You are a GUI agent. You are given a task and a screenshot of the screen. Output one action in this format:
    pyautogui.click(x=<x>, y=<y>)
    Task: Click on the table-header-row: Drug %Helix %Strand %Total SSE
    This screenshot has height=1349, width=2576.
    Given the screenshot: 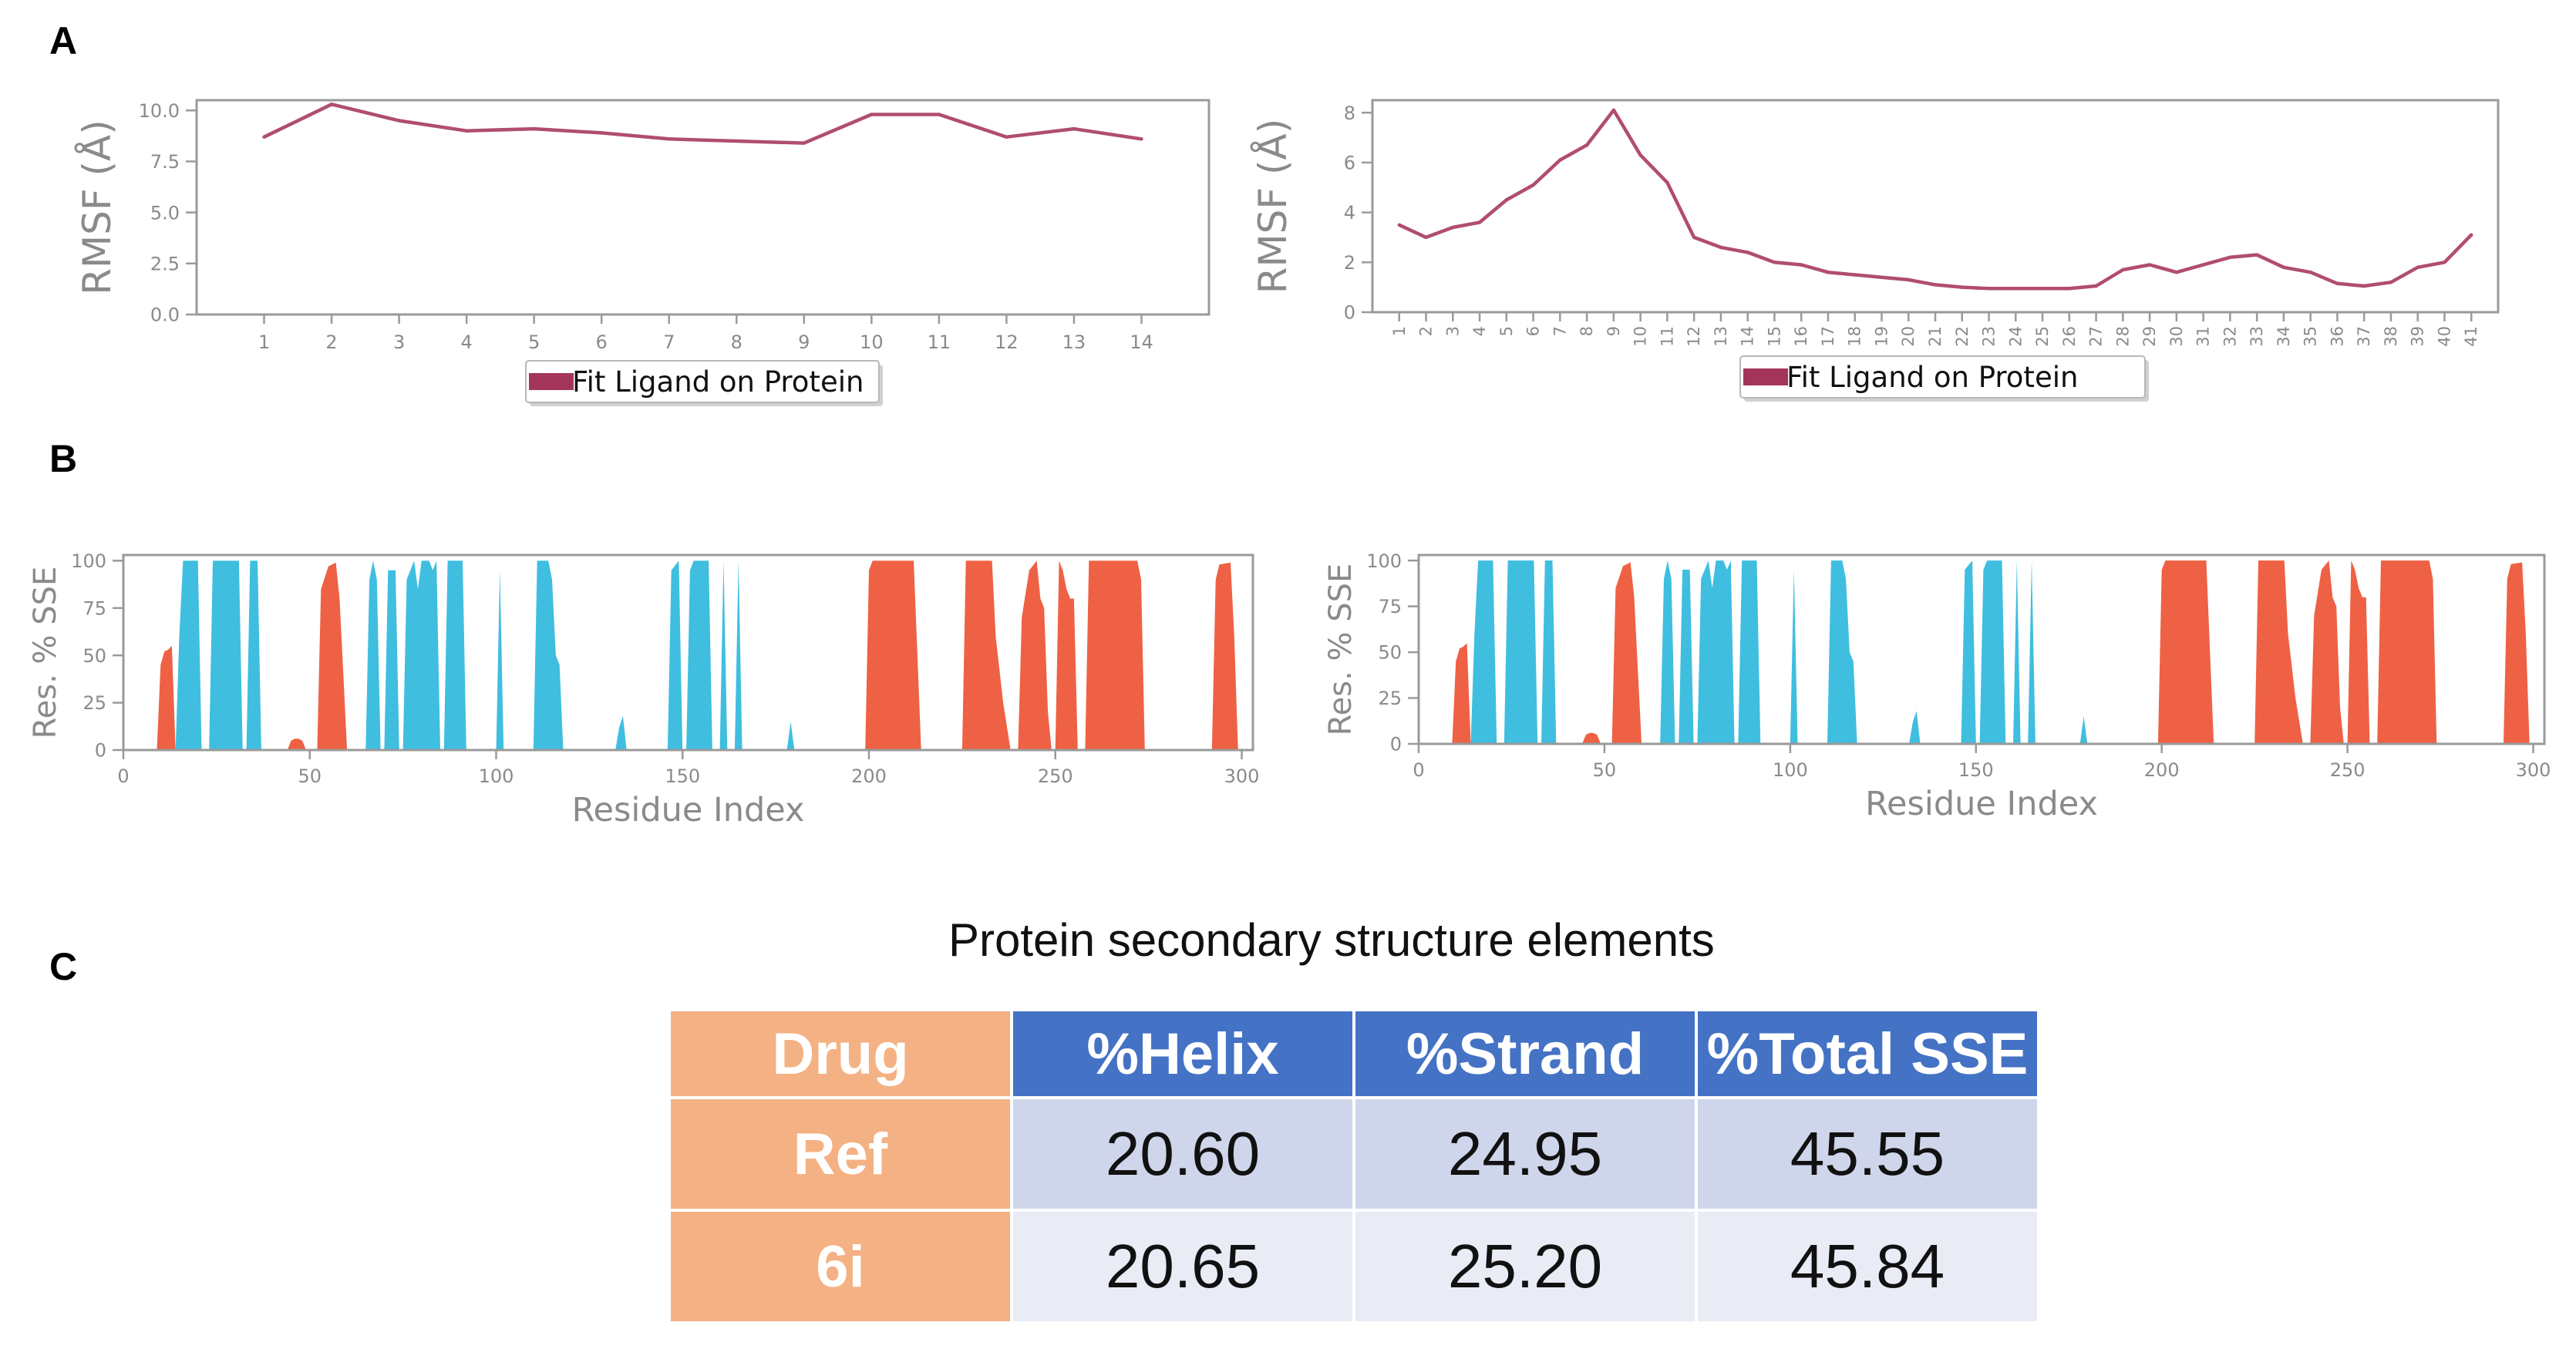 What is the action you would take?
    pyautogui.click(x=1354, y=1053)
    